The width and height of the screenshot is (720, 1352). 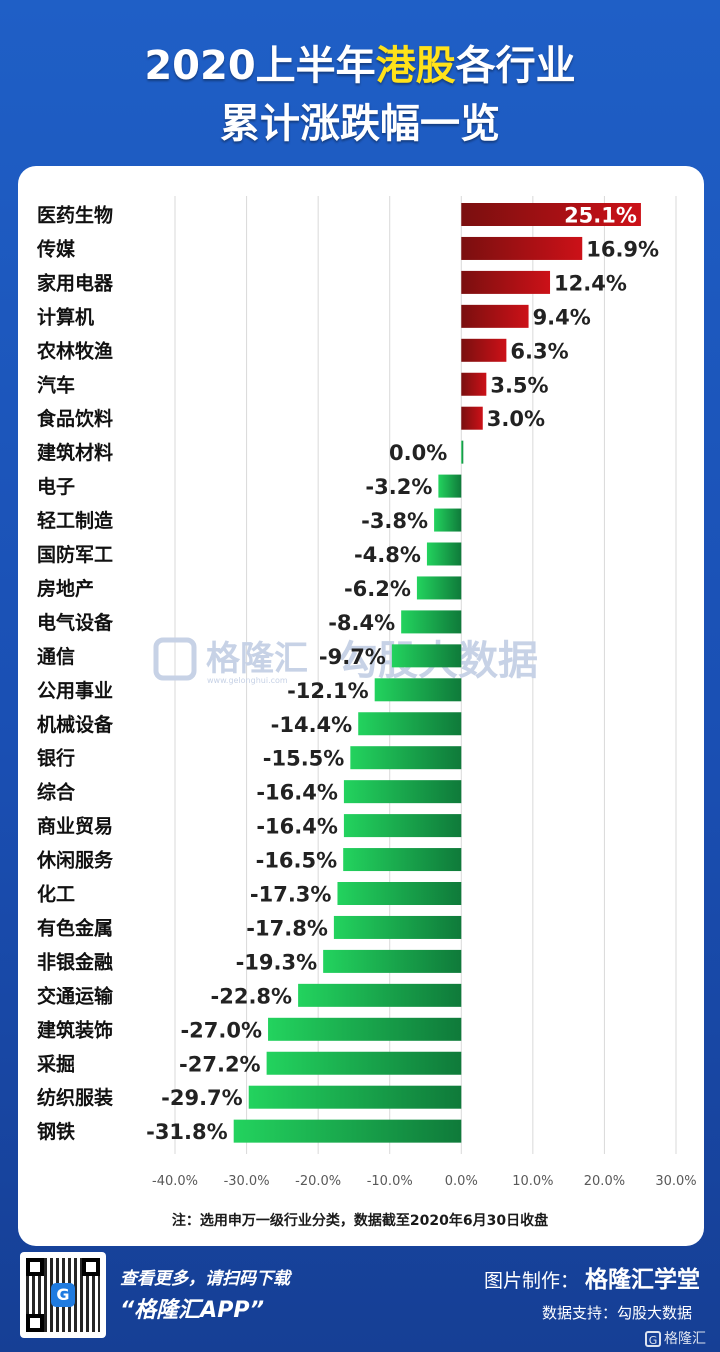 I want to click on data-label: 9.4%, so click(x=562, y=317).